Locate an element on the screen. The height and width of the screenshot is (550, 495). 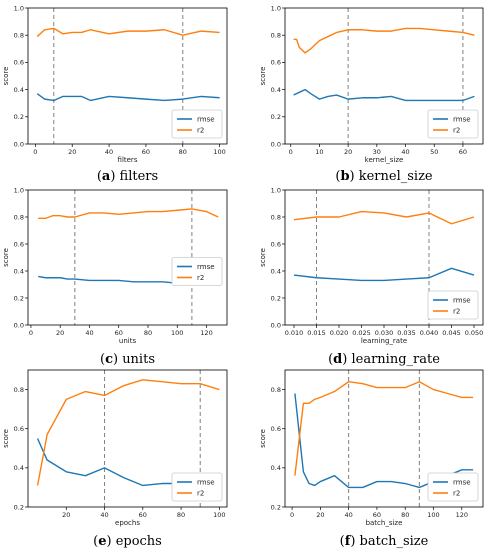
panel-caption: (d) learning_rate is located at coordinates (384, 359).